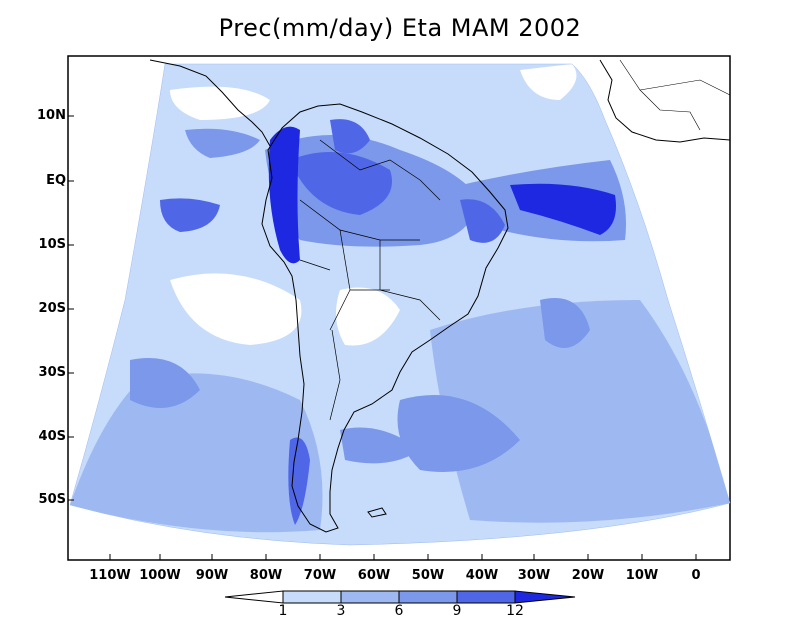 This screenshot has height=619, width=800. What do you see at coordinates (266, 575) in the screenshot?
I see `lon-label-80w: 80W` at bounding box center [266, 575].